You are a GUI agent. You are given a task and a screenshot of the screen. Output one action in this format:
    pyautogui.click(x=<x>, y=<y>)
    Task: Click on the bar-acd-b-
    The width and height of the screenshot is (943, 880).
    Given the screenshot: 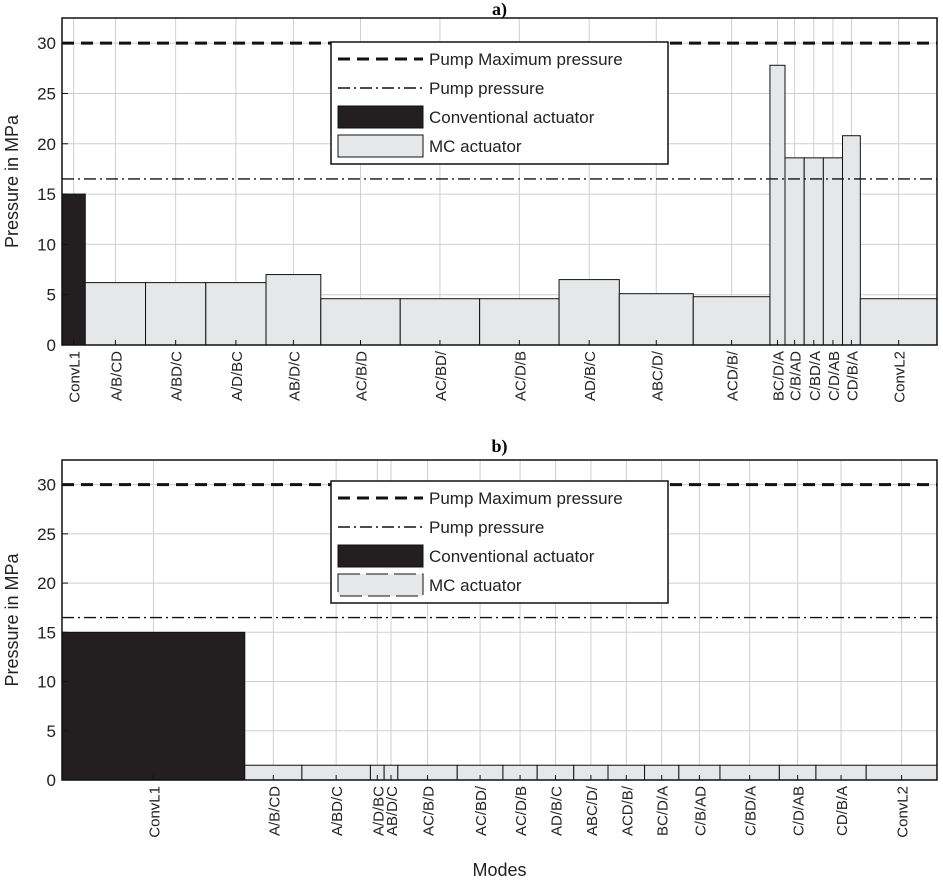 What is the action you would take?
    pyautogui.click(x=731, y=321)
    